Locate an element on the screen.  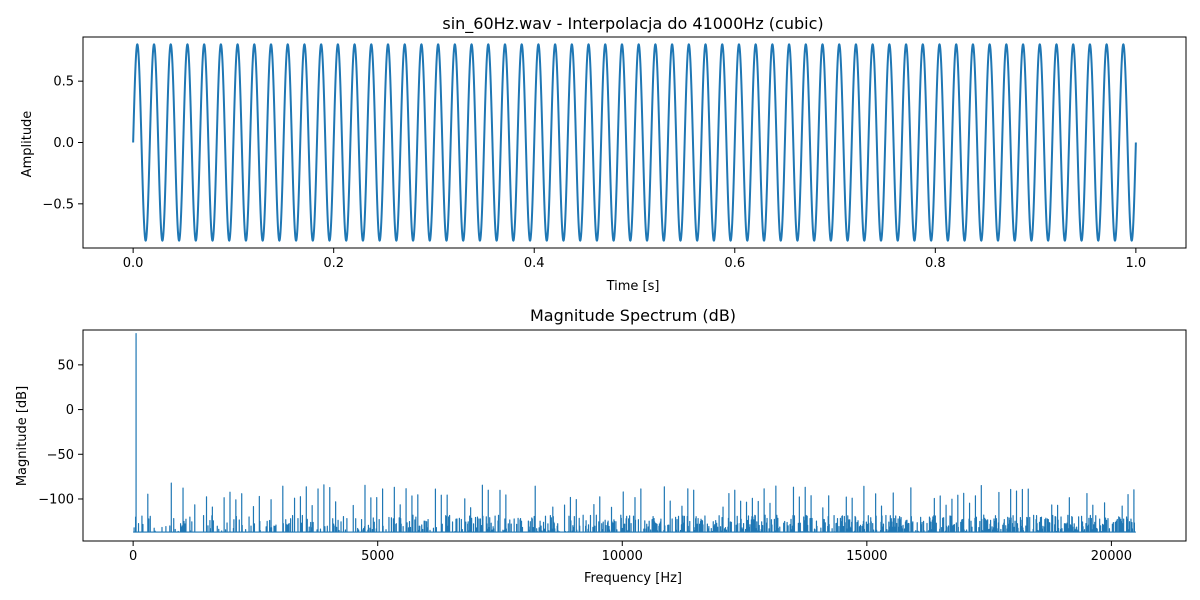
time-chart-xtick-label: 0.8 is located at coordinates (935, 263).